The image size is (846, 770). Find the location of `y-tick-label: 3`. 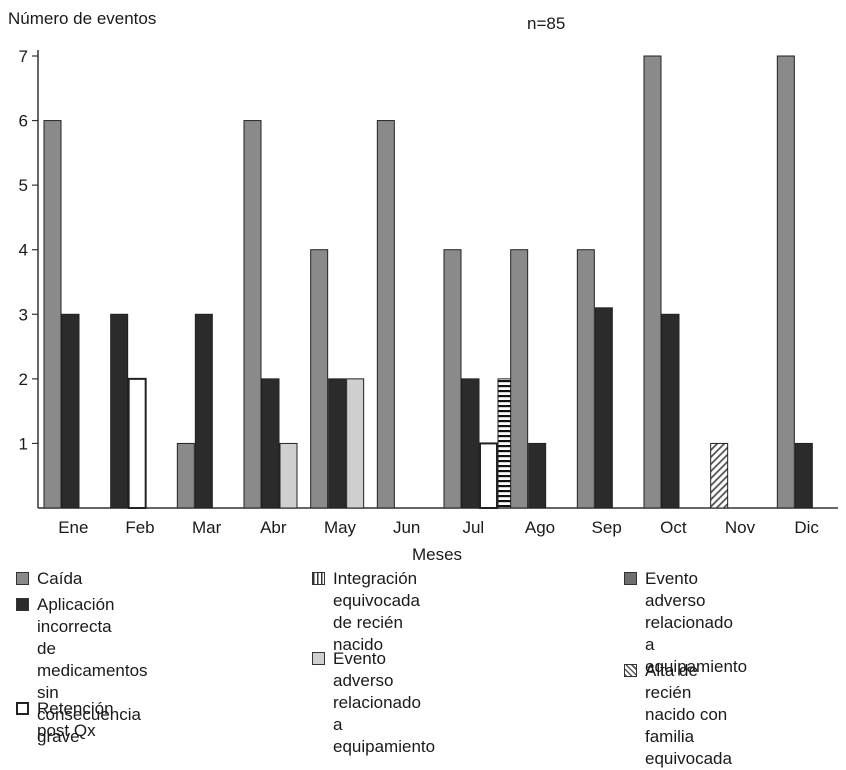

y-tick-label: 3 is located at coordinates (23, 314).